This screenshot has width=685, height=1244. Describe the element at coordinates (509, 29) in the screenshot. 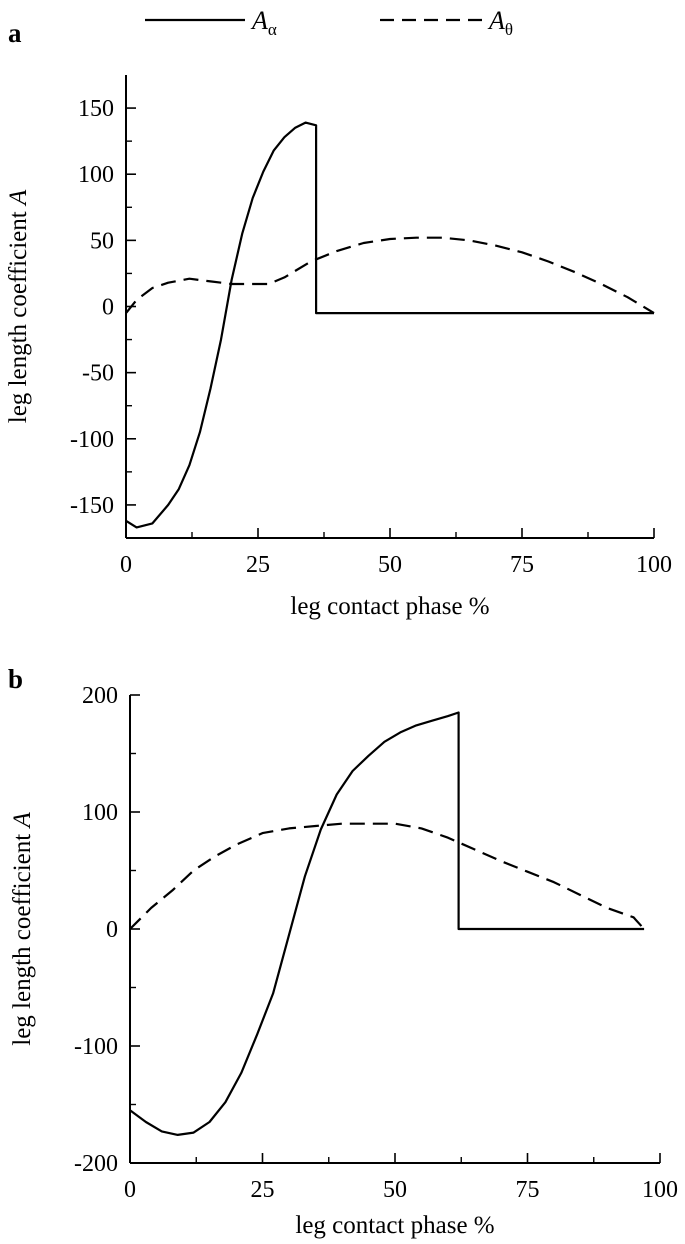

I see `legend-sub: θ` at that location.